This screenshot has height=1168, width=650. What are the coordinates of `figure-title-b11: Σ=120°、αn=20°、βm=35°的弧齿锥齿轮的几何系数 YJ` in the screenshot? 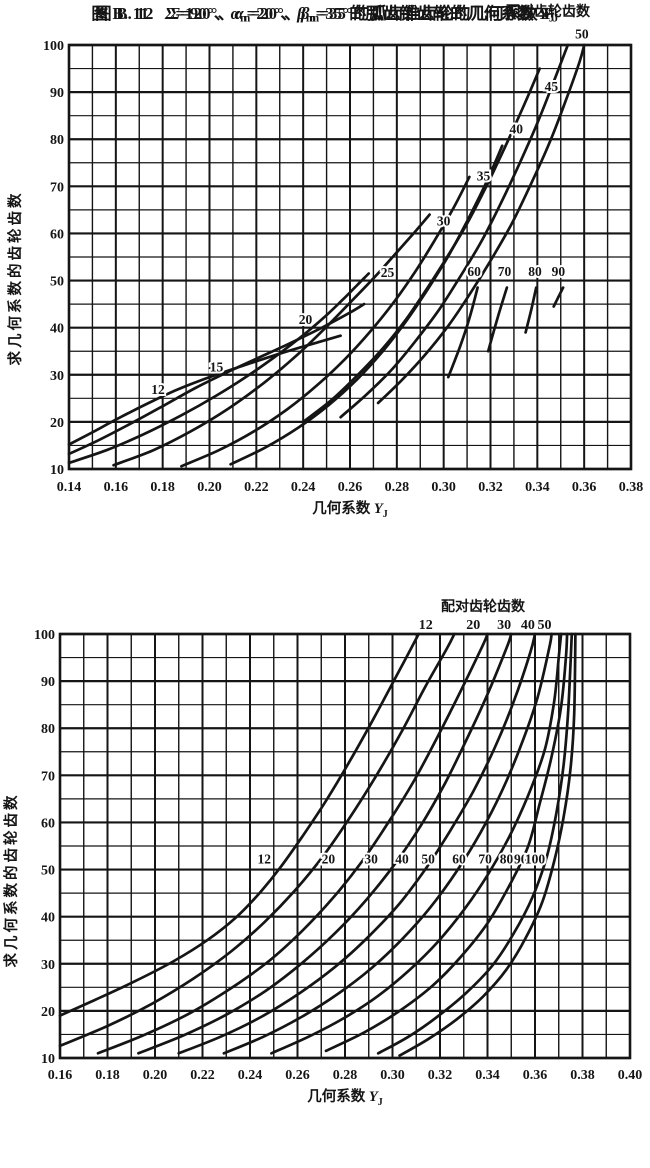 It's located at (361, 14).